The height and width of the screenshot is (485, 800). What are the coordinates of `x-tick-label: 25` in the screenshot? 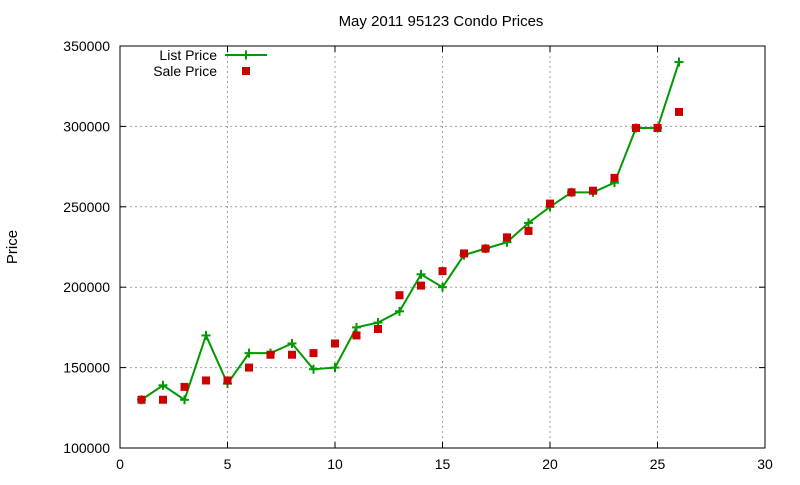 It's located at (658, 464).